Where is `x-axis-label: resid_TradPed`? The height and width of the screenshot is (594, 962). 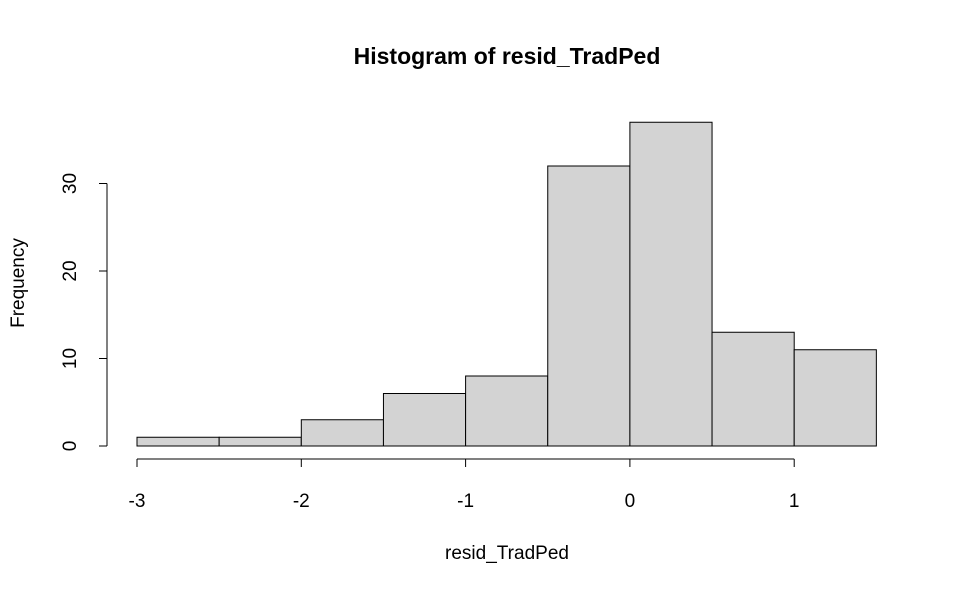 x-axis-label: resid_TradPed is located at coordinates (507, 553).